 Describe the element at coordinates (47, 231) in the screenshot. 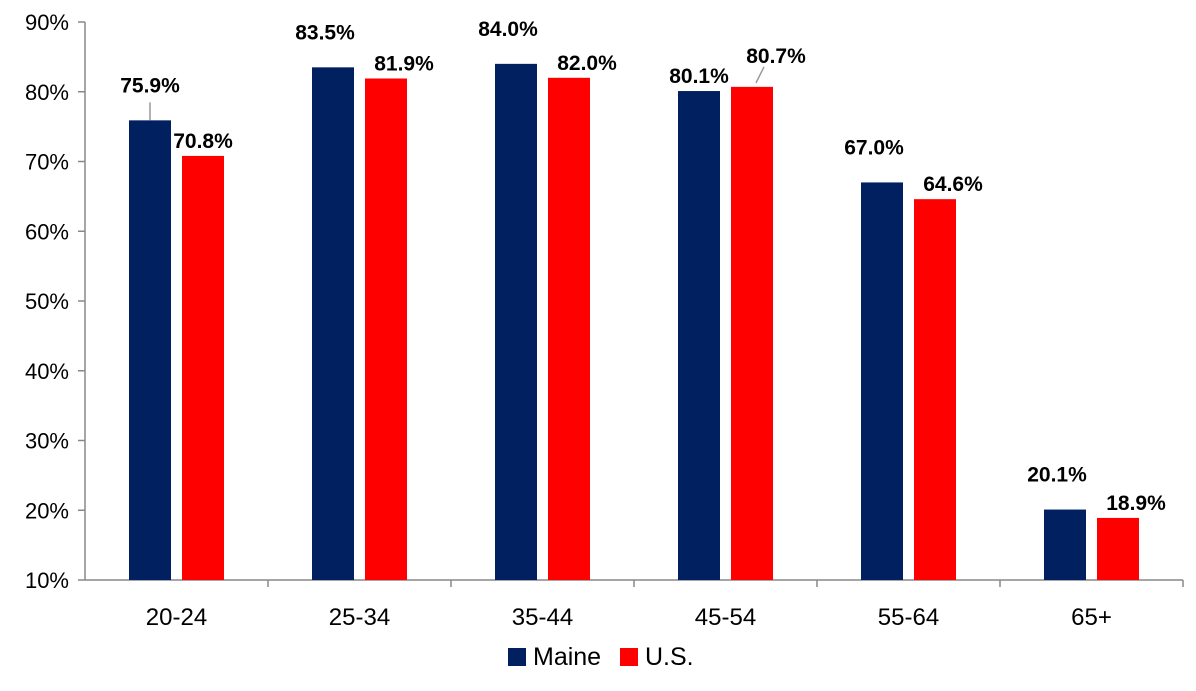

I see `y-tick-label: 60%` at that location.